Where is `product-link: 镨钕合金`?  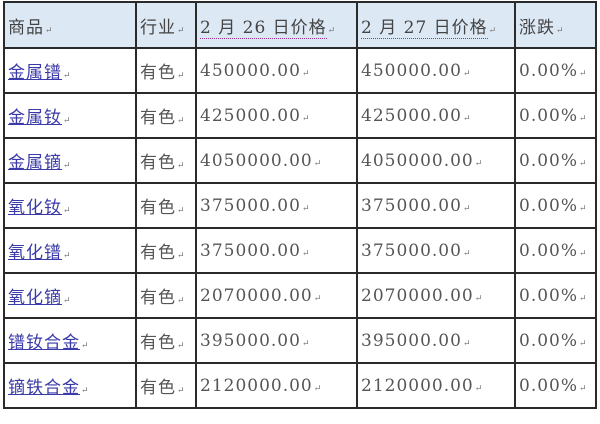 product-link: 镨钕合金 is located at coordinates (44, 343).